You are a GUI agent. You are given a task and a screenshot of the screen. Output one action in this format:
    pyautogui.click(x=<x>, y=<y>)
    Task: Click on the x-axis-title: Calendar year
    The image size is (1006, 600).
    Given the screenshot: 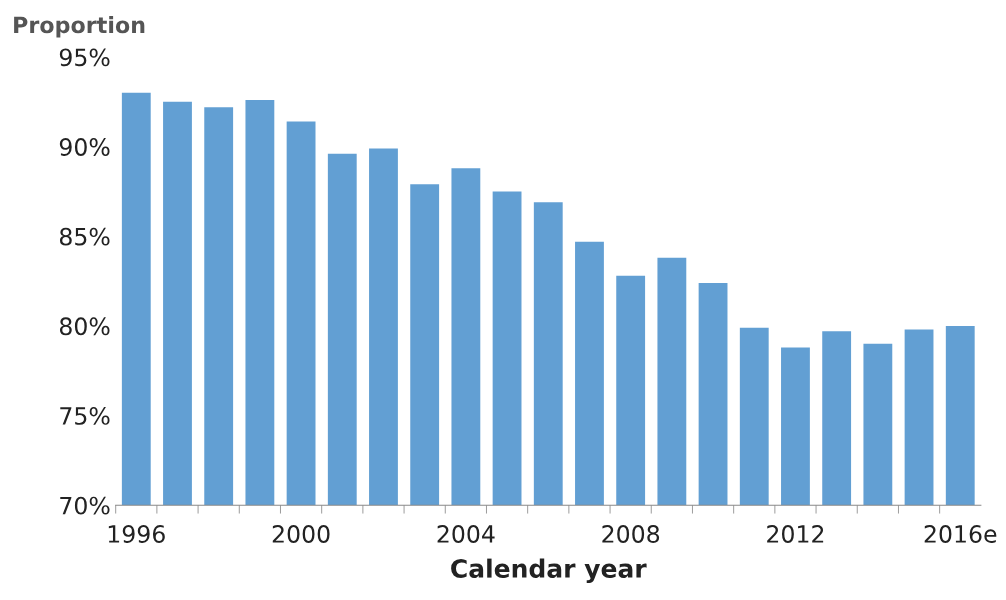 What is the action you would take?
    pyautogui.click(x=549, y=570)
    